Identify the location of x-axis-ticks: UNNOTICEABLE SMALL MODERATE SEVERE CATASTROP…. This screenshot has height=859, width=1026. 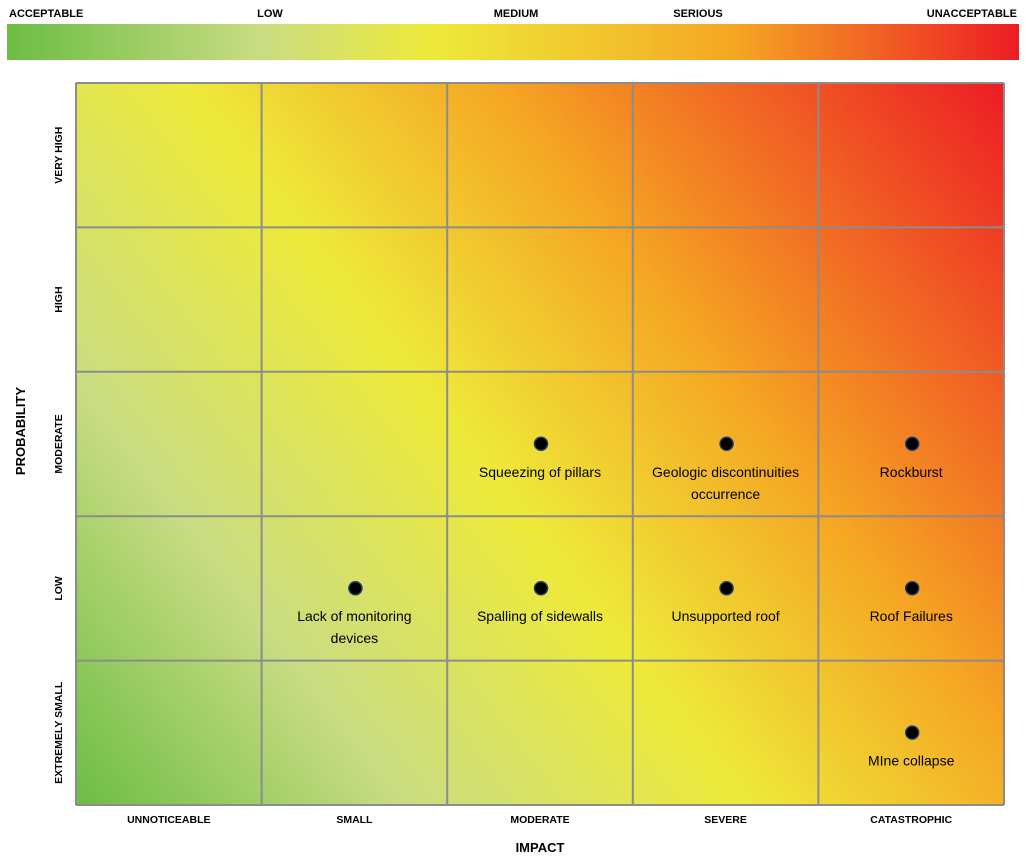
(539, 820).